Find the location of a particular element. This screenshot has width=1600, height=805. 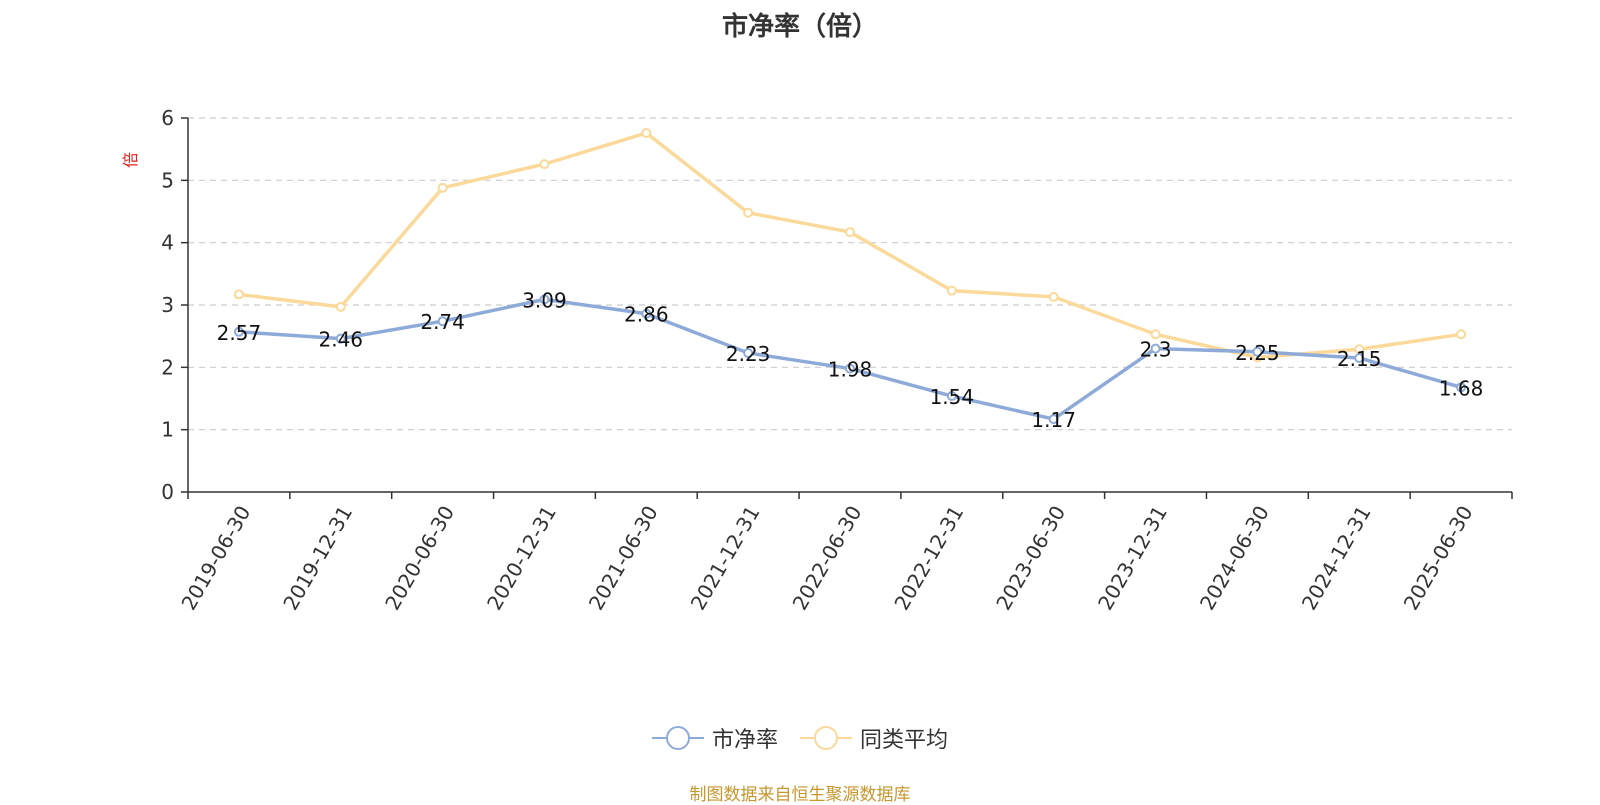

y-tick-label: 4 is located at coordinates (167, 243).